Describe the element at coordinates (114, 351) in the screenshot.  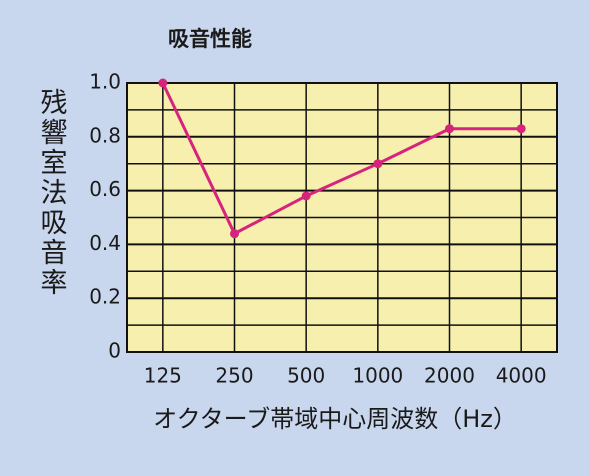
I see `y-tick-label: 0` at that location.